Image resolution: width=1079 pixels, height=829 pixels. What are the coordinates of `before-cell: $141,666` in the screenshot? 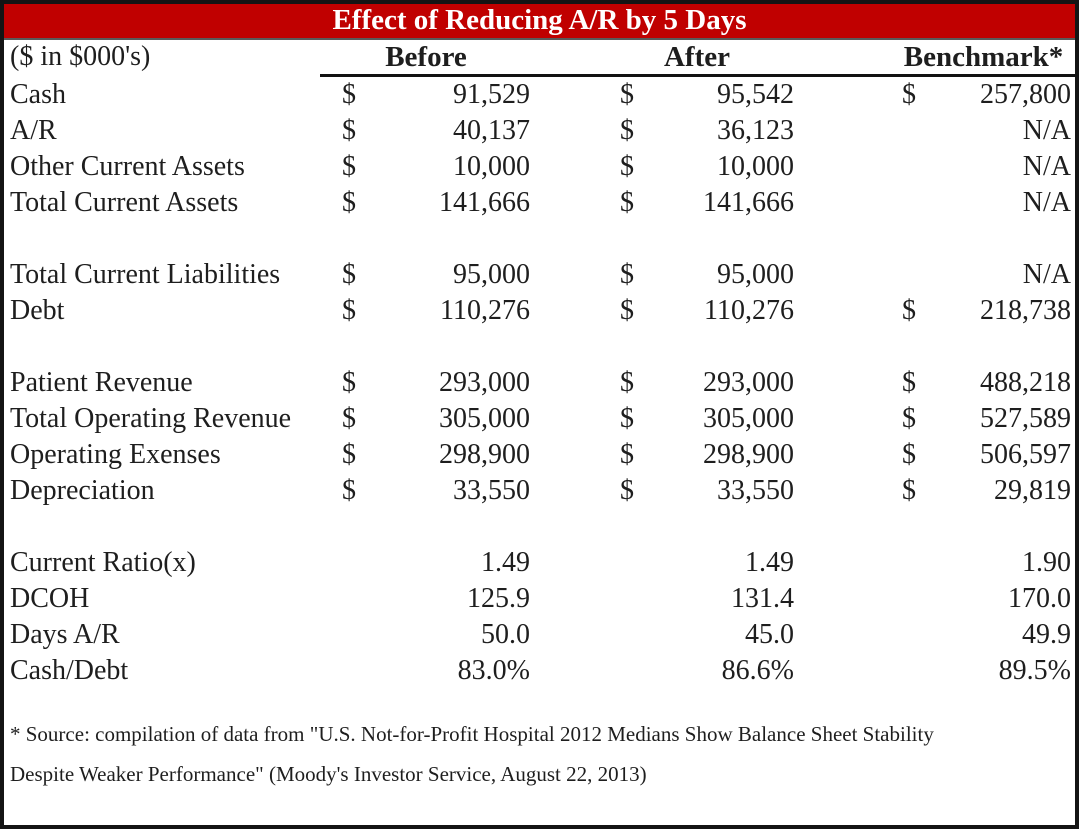 It's located at (436, 203).